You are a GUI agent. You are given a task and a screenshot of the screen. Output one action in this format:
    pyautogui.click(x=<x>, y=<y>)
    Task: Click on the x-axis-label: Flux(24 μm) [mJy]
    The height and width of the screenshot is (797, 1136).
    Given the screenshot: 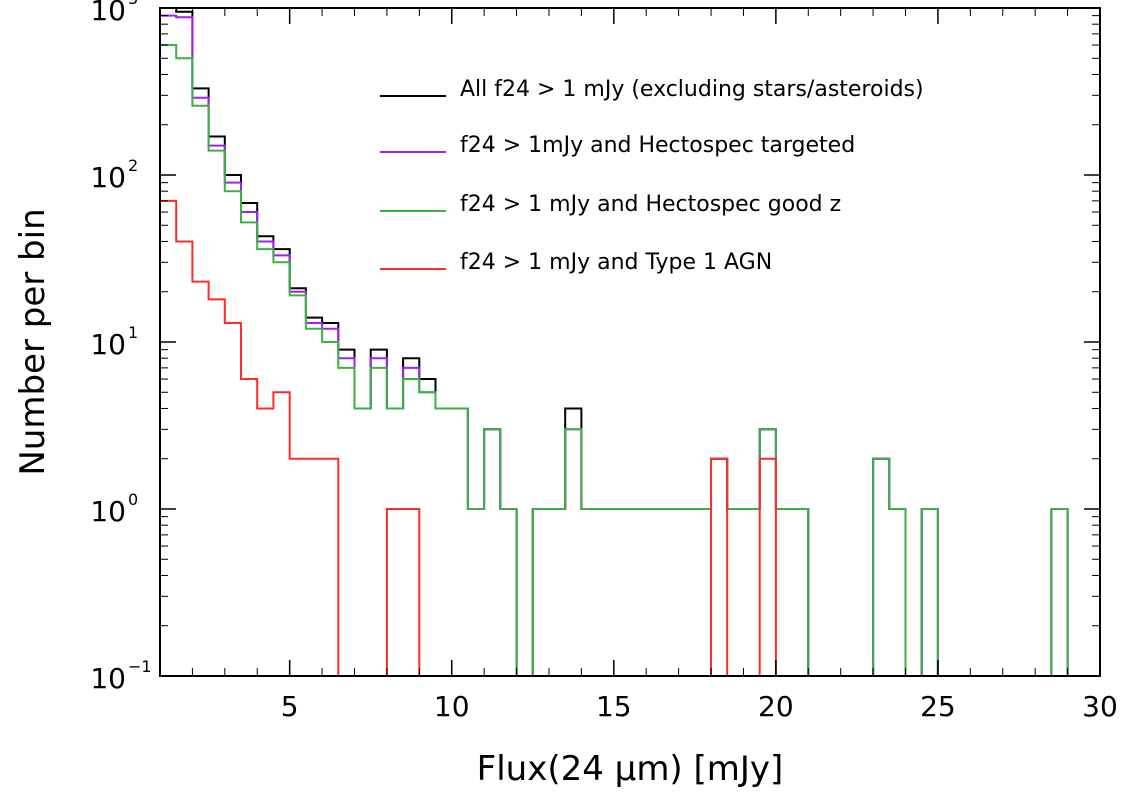 What is the action you would take?
    pyautogui.click(x=630, y=769)
    